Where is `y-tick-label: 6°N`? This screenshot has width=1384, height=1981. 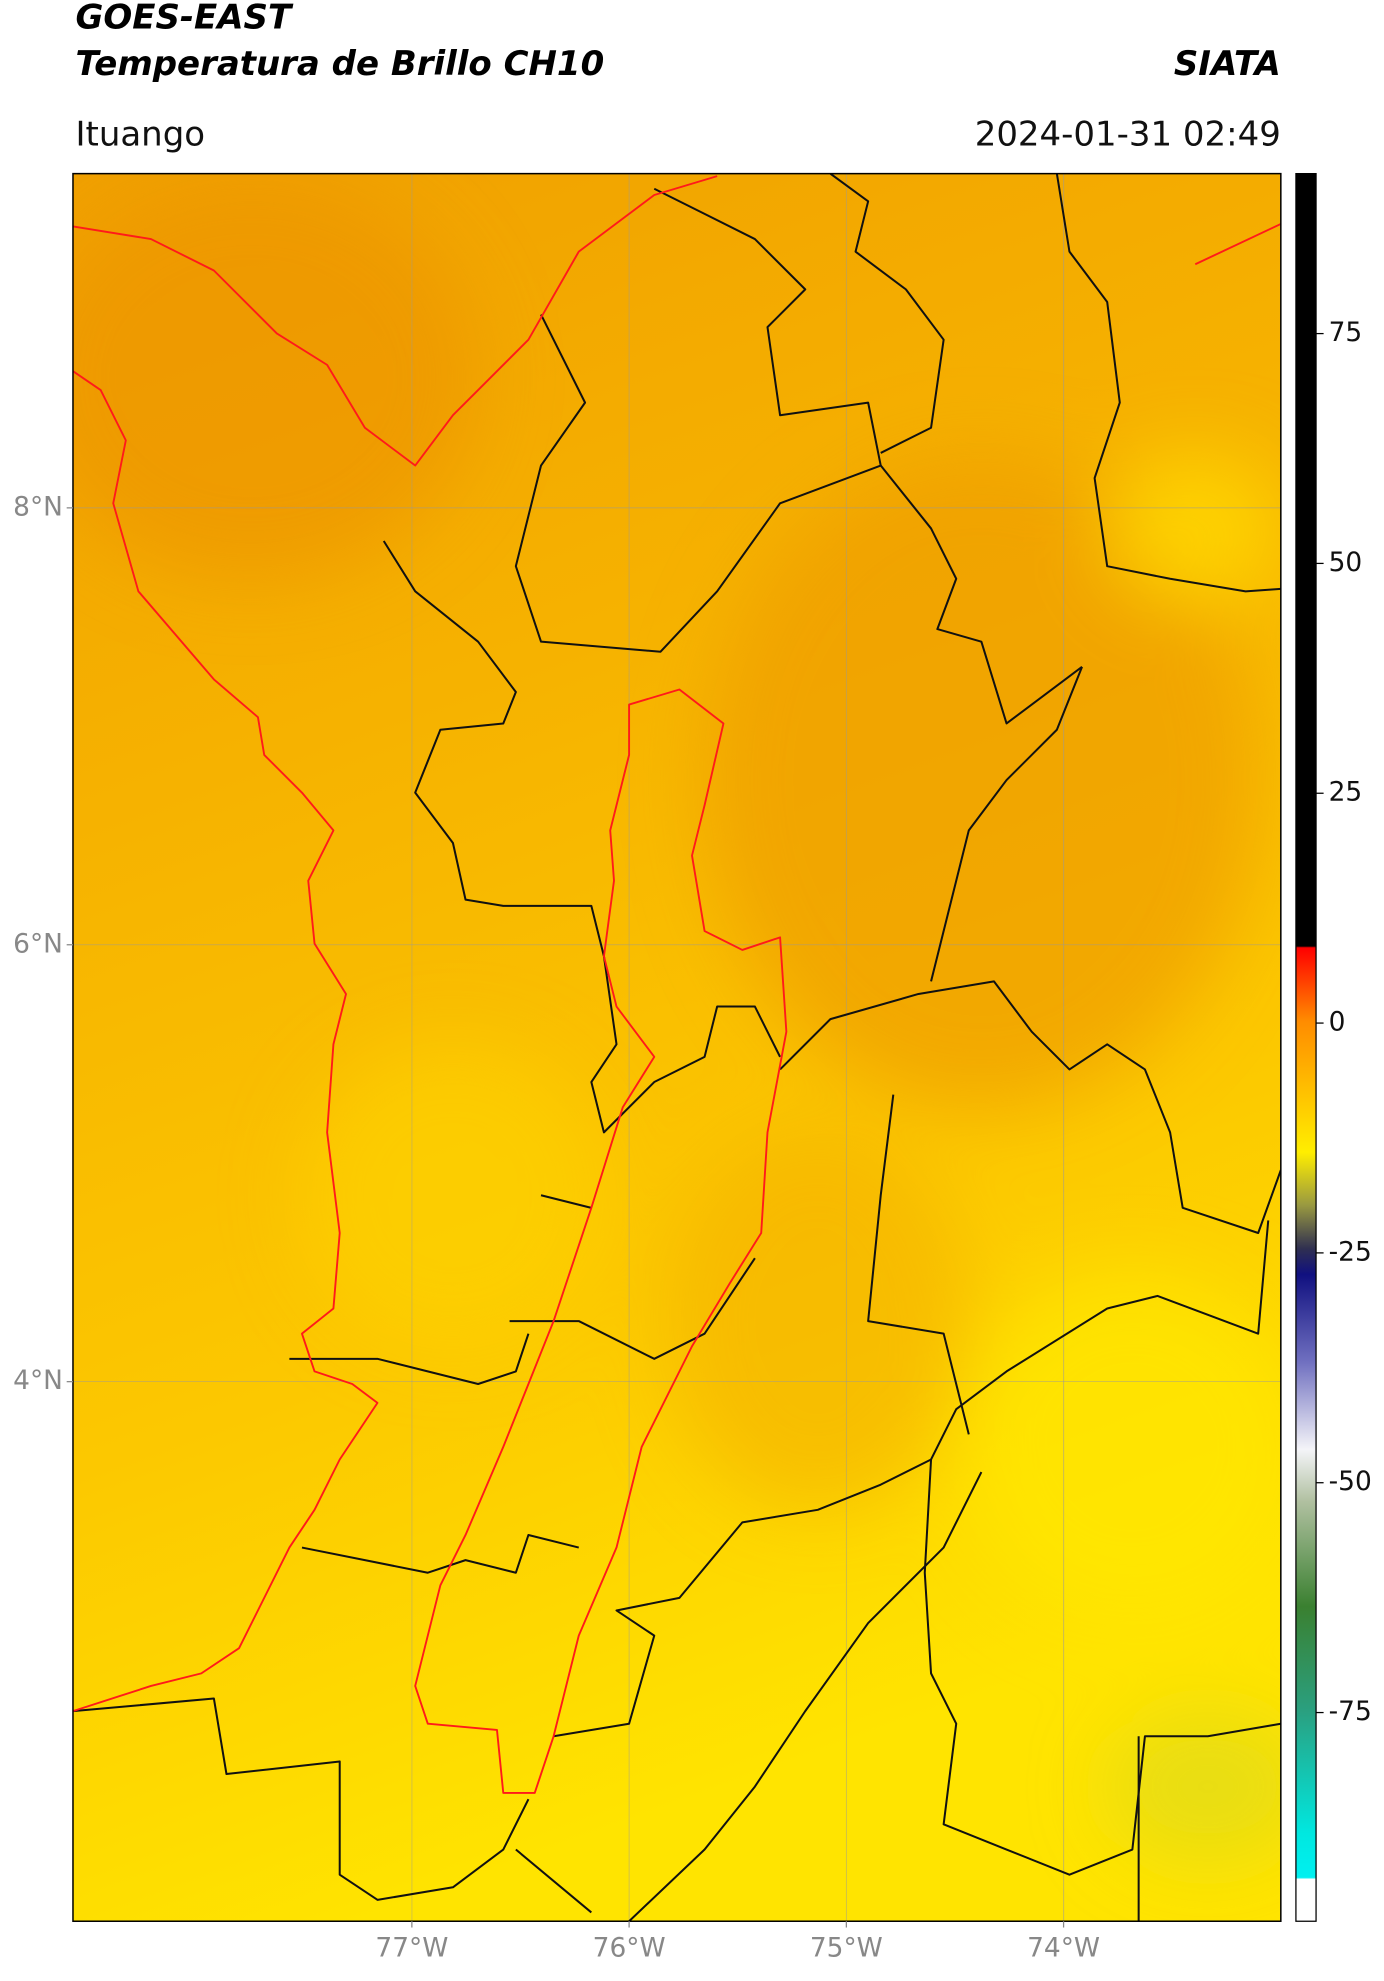 y-tick-label: 6°N is located at coordinates (38, 943).